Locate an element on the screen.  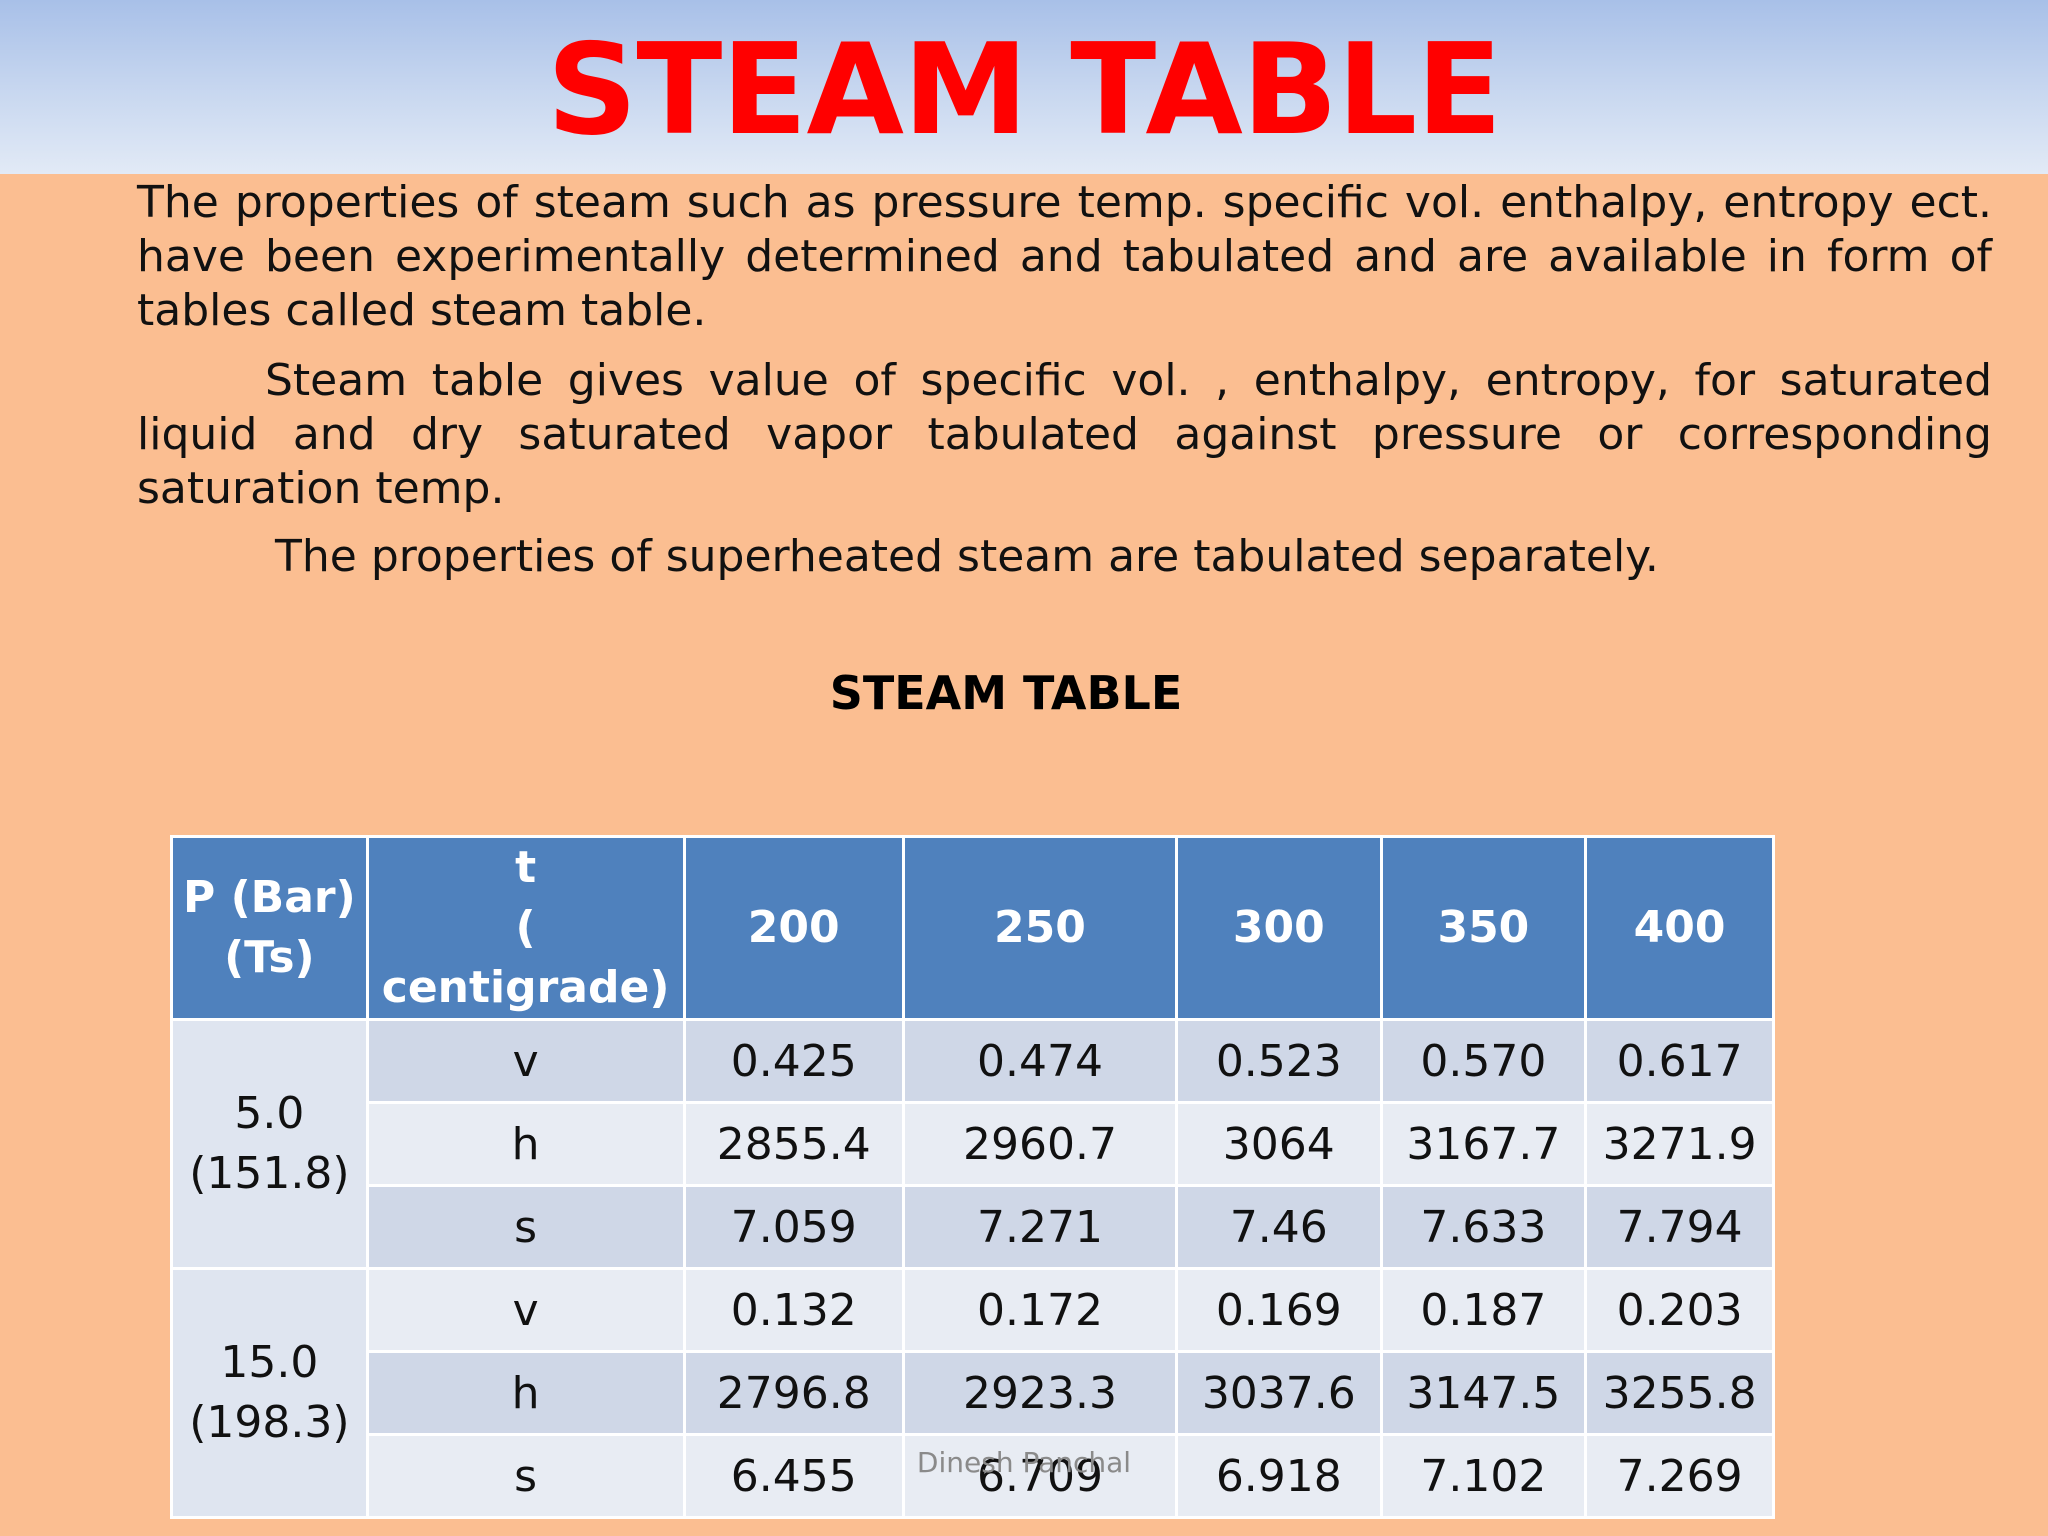
table-cell: 7.102 is located at coordinates (1483, 1476).